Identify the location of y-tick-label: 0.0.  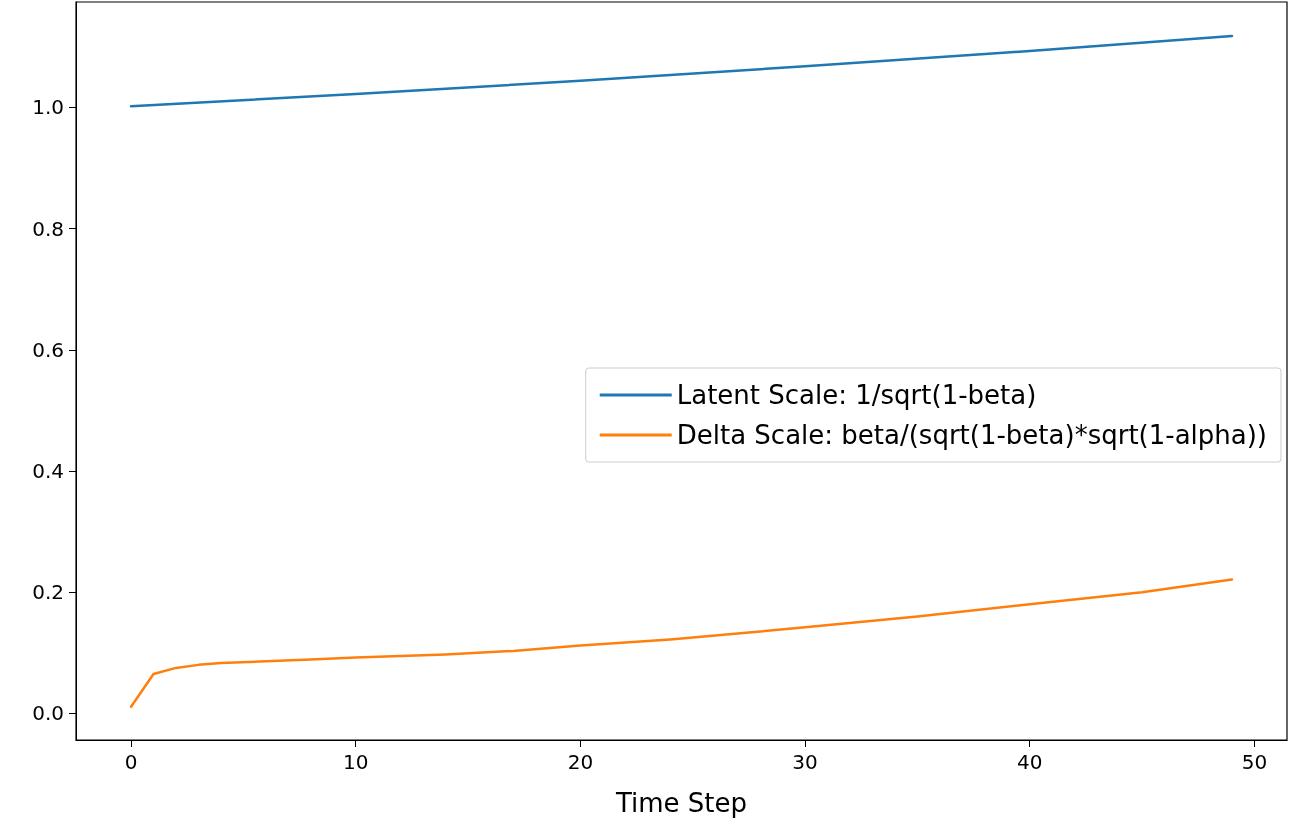
(48, 713).